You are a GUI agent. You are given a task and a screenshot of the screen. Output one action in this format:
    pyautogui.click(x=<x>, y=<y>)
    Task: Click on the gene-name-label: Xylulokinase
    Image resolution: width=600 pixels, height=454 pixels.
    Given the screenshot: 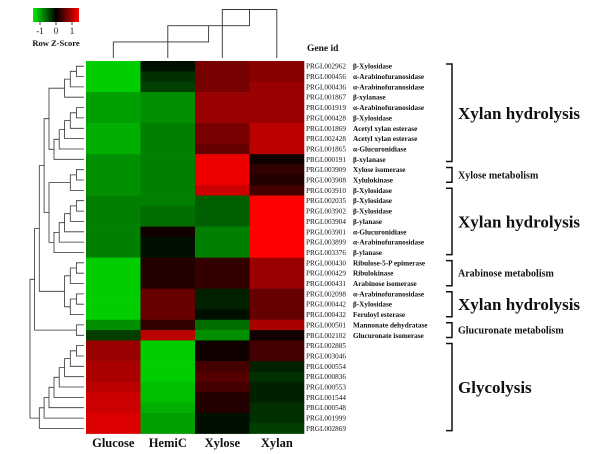 What is the action you would take?
    pyautogui.click(x=373, y=181)
    